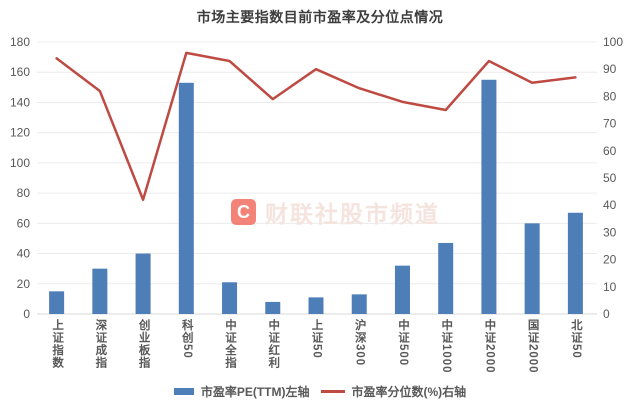 Image resolution: width=640 pixels, height=408 pixels. I want to click on left-axis-tick-label: 160, so click(20, 72).